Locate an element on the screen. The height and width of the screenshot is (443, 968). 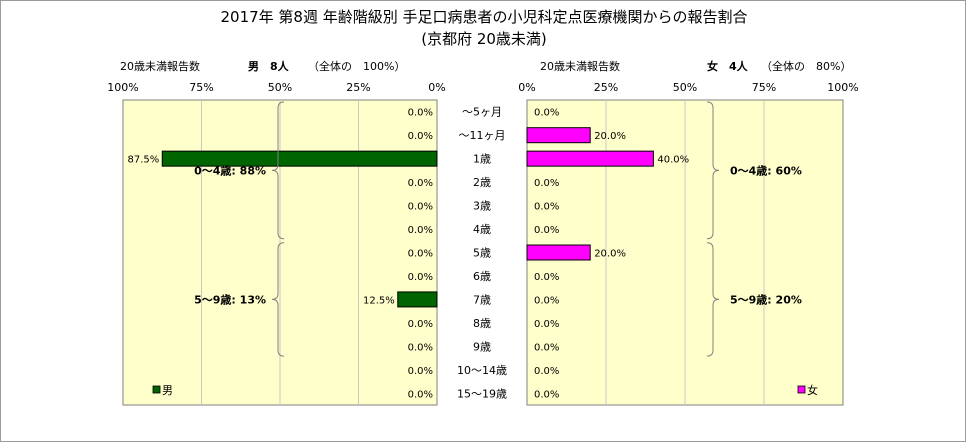
category-label: 10～14歳 is located at coordinates (482, 370).